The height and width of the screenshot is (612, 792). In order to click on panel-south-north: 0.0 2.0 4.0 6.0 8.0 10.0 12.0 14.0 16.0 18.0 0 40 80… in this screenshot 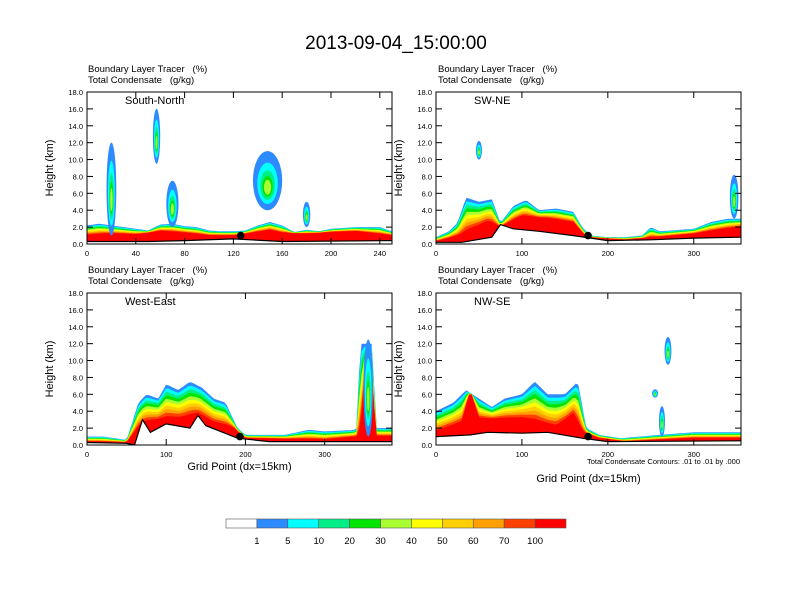, I will do `click(218, 173)`.